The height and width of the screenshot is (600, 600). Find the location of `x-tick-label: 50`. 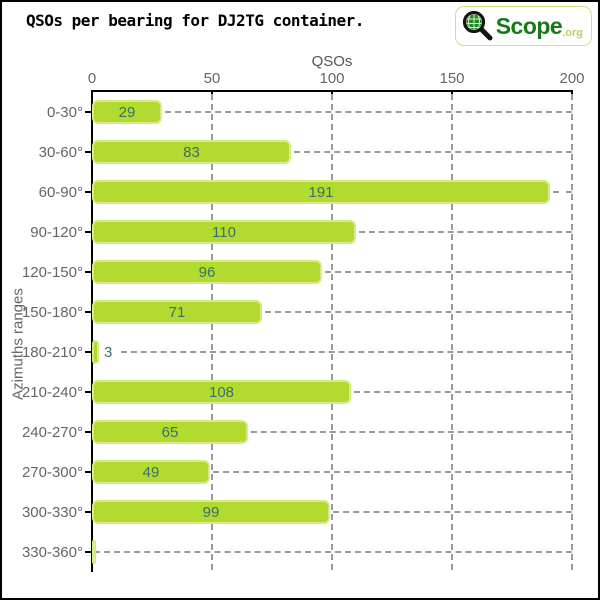

x-tick-label: 50 is located at coordinates (212, 78).